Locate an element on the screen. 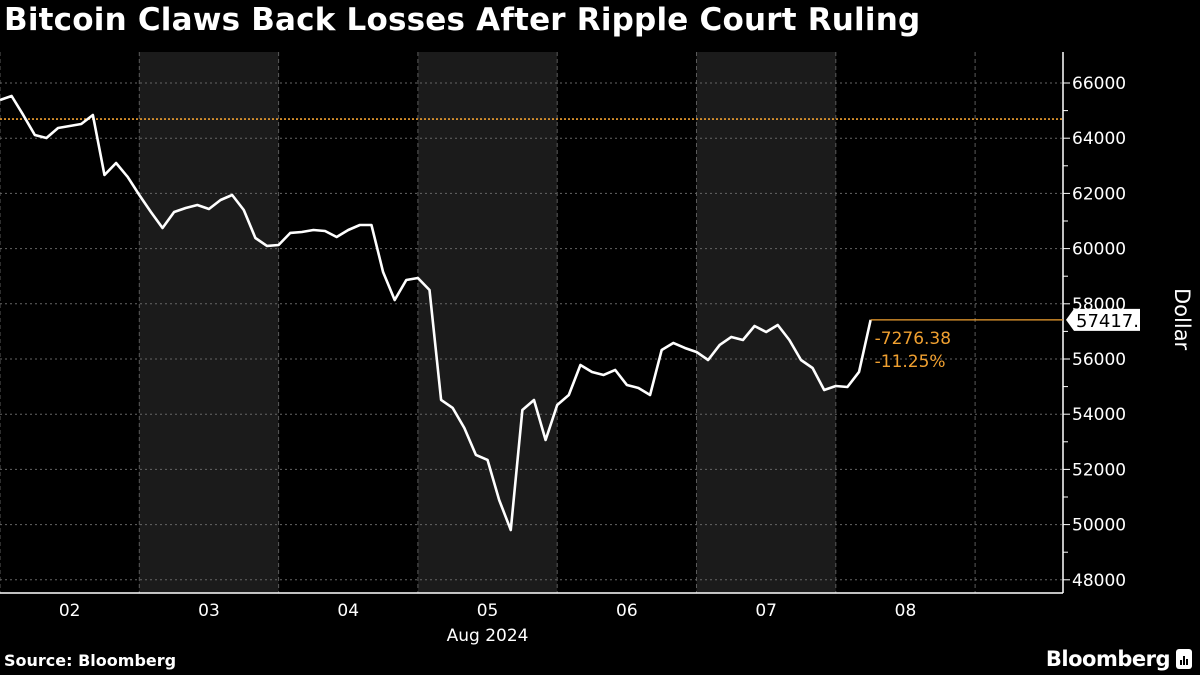  source-note: Source: Bloomberg is located at coordinates (90, 660).